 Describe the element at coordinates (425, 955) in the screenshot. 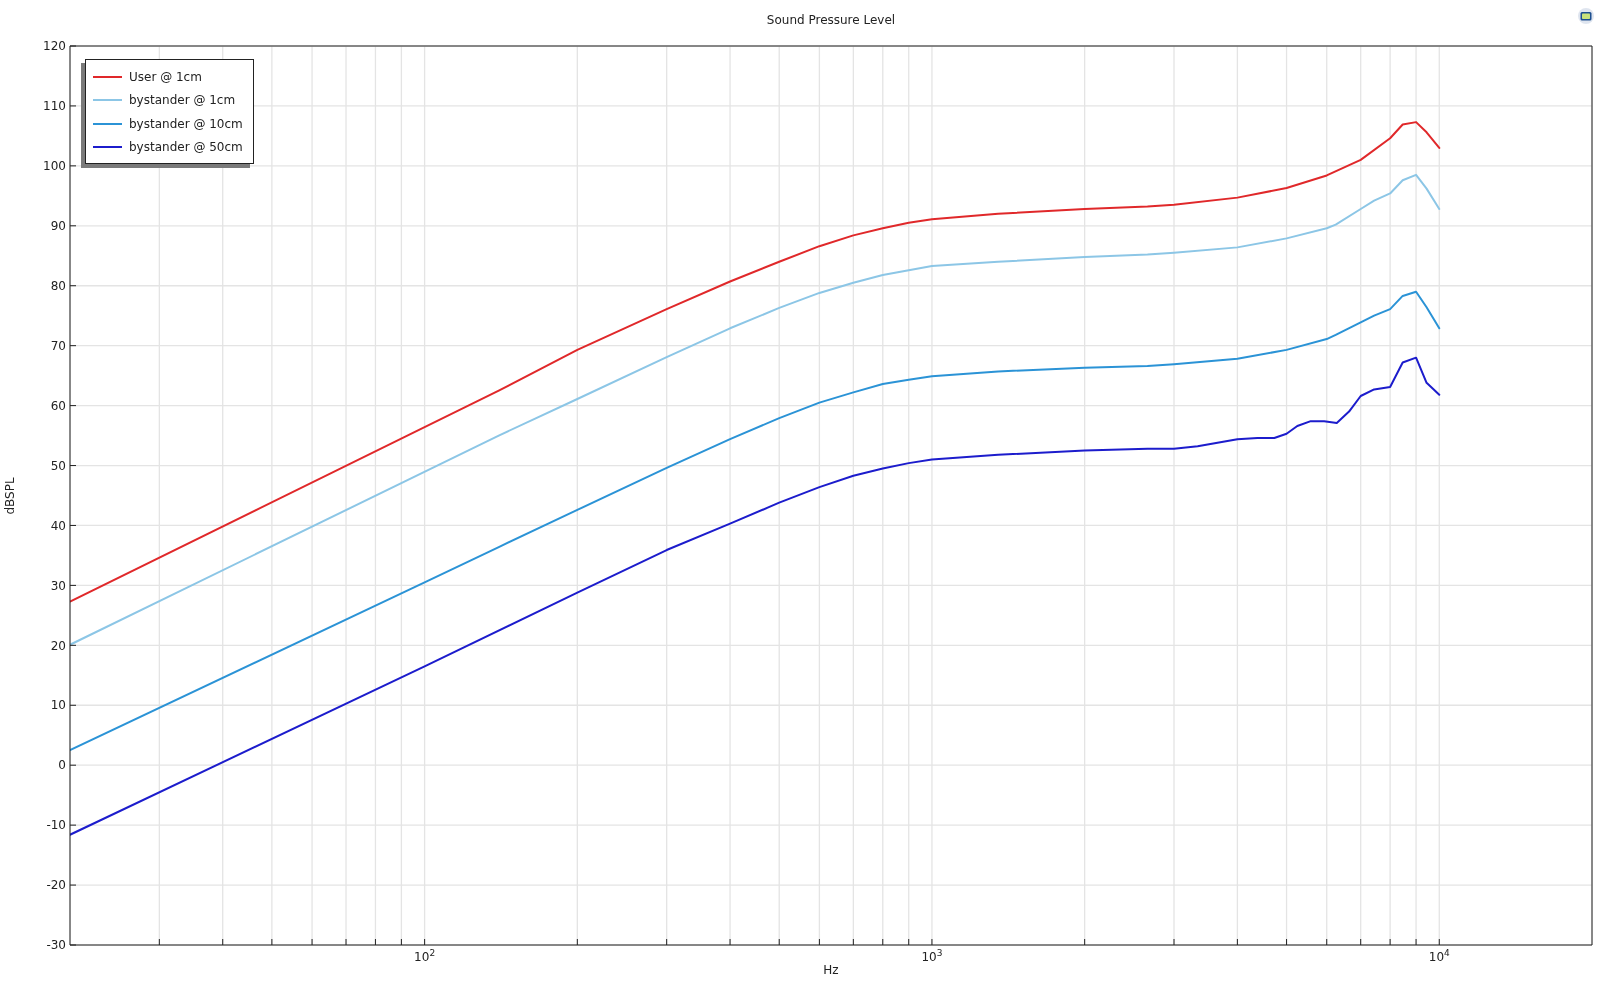

I see `x-tick-label: 10$^{2}$` at that location.